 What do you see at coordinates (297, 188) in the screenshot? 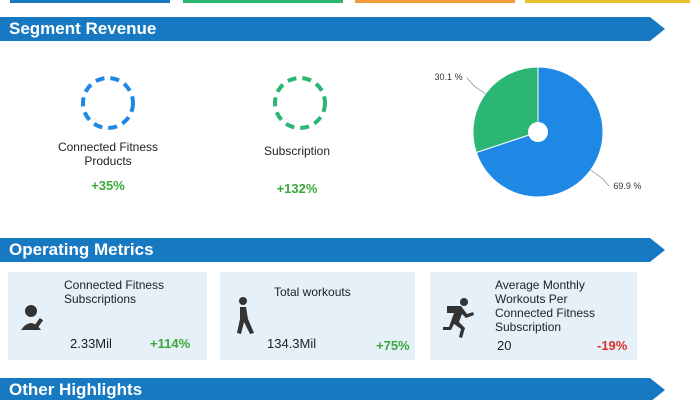
I see `segment-change: +132%` at bounding box center [297, 188].